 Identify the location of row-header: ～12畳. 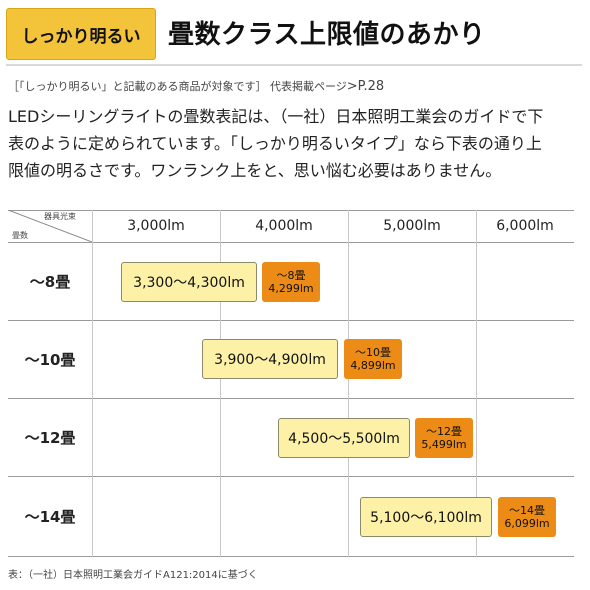
(50, 437).